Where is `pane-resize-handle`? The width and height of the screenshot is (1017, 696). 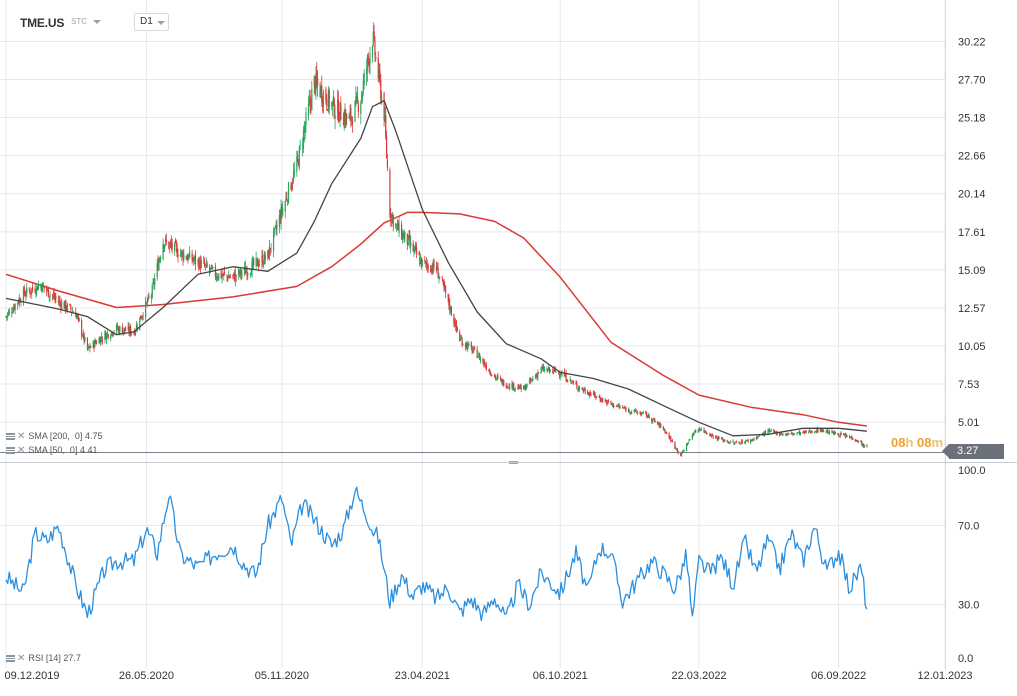
pane-resize-handle is located at coordinates (513, 462).